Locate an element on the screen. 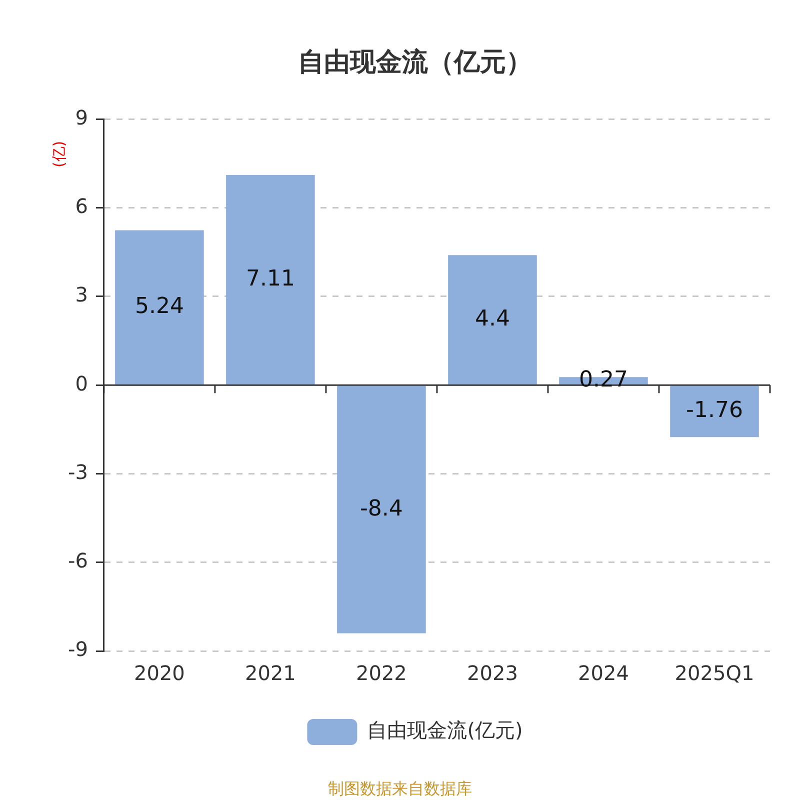 This screenshot has height=800, width=800. legend-label: 自由现金流(亿元) is located at coordinates (445, 730).